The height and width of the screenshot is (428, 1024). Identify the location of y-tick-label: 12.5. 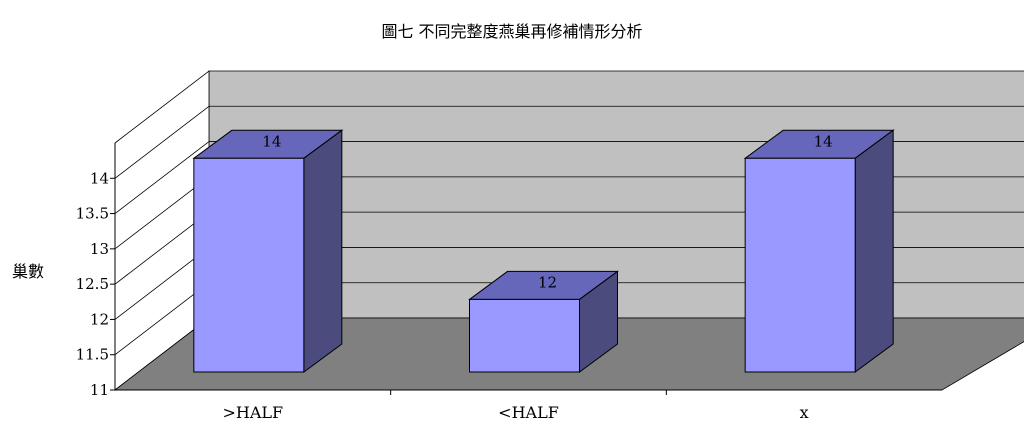
(92, 284).